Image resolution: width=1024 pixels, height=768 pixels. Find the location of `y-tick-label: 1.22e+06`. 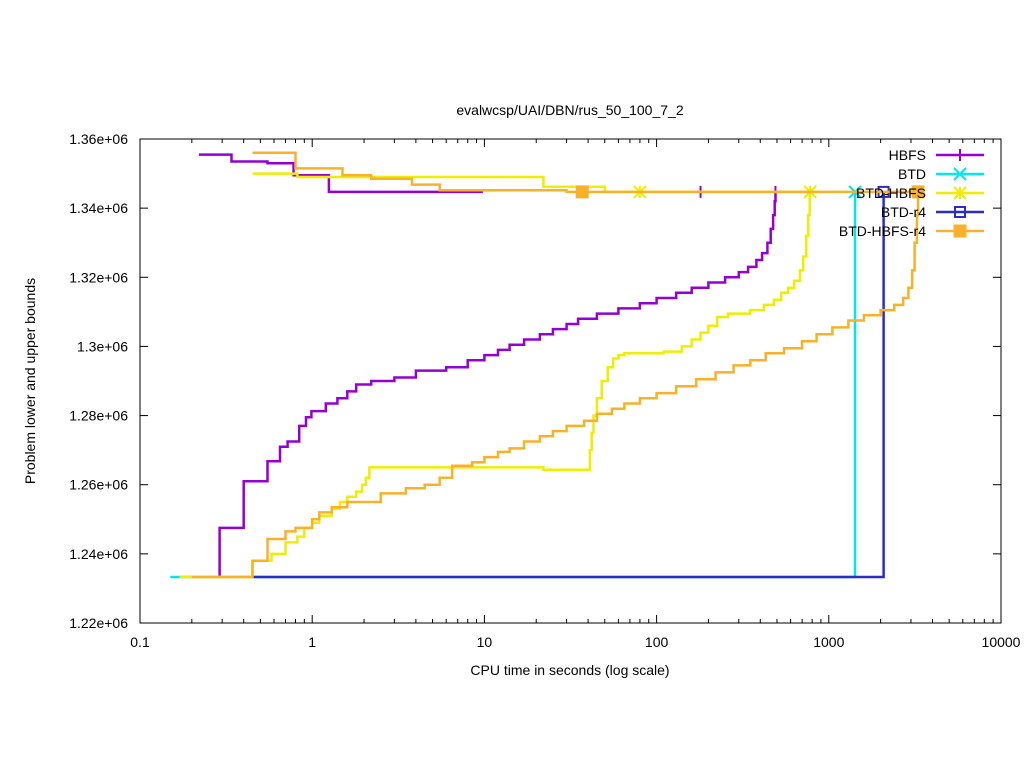

y-tick-label: 1.22e+06 is located at coordinates (98, 623).